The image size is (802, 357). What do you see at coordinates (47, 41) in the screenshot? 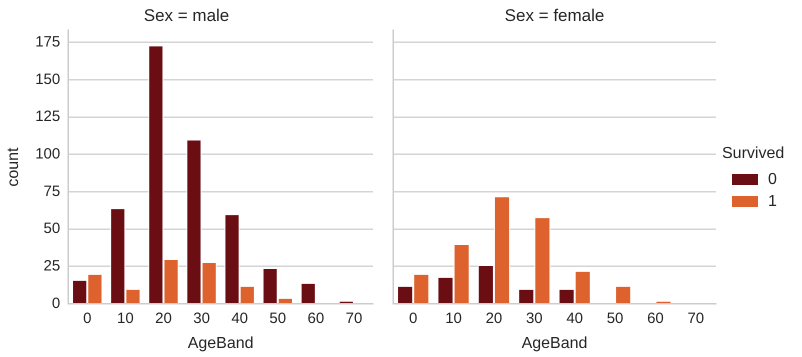
I see `y-tick-label: 175` at bounding box center [47, 41].